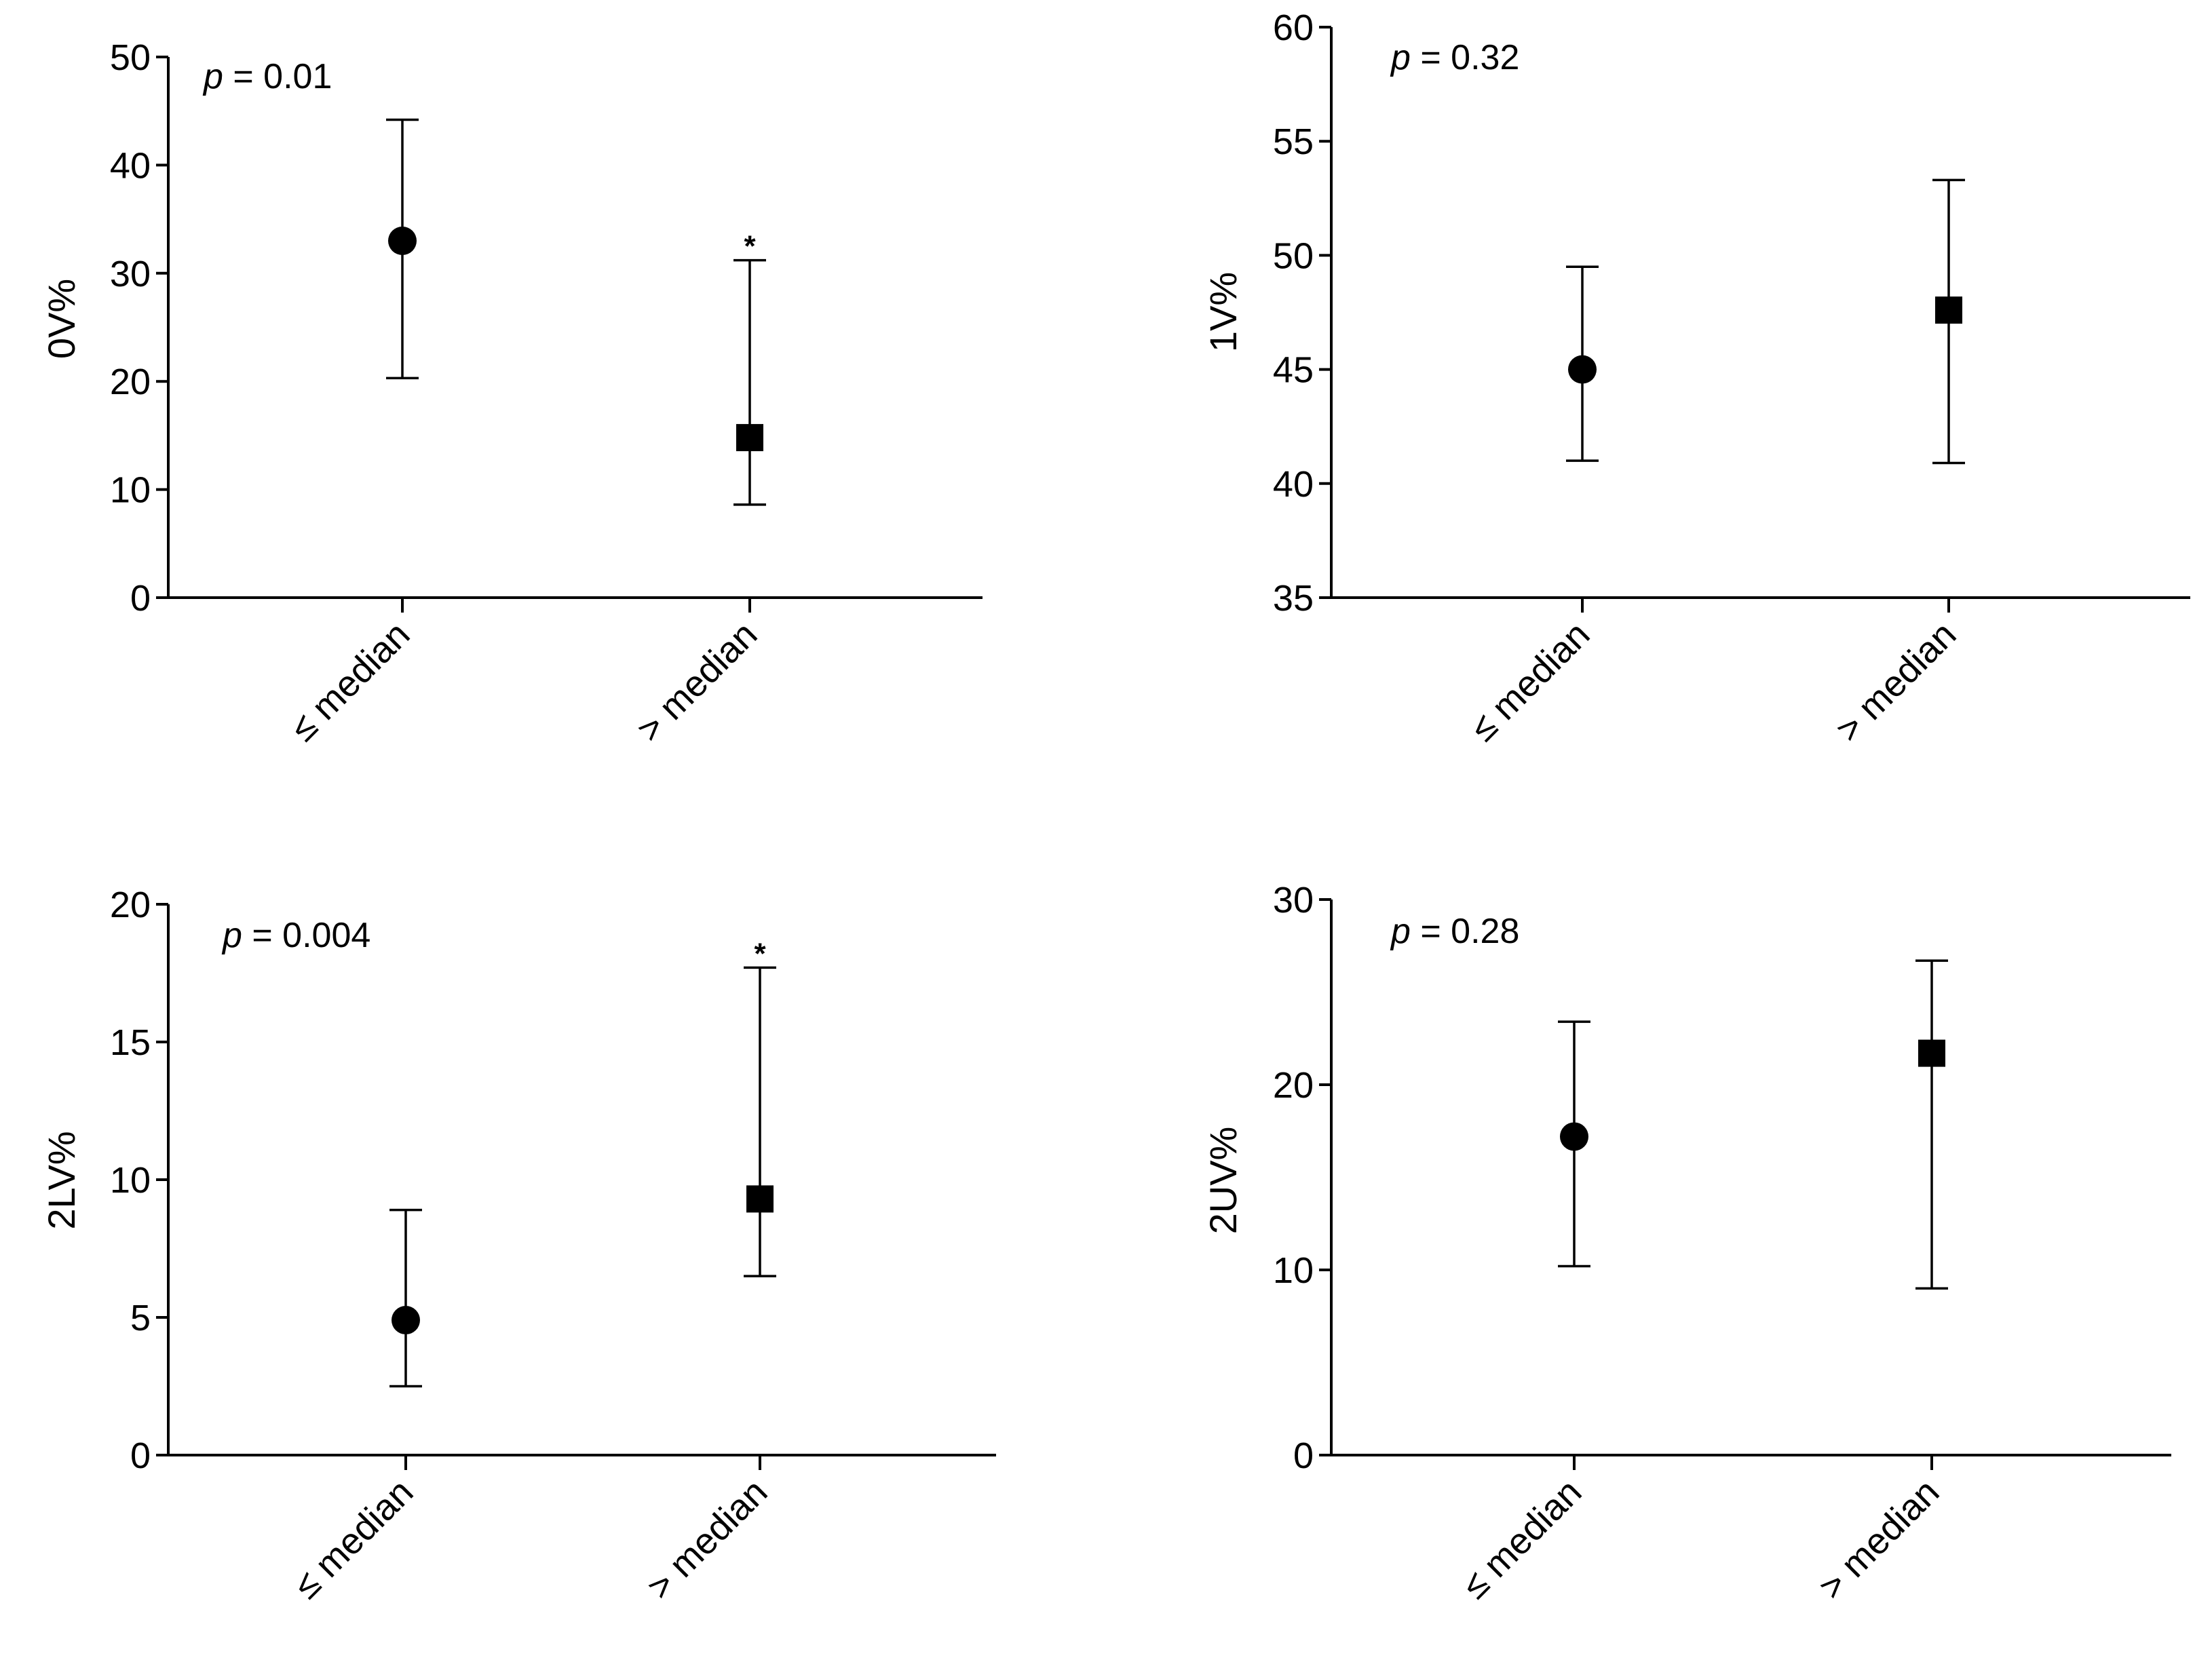  Describe the element at coordinates (1293, 141) in the screenshot. I see `y-tick-label: 55` at that location.